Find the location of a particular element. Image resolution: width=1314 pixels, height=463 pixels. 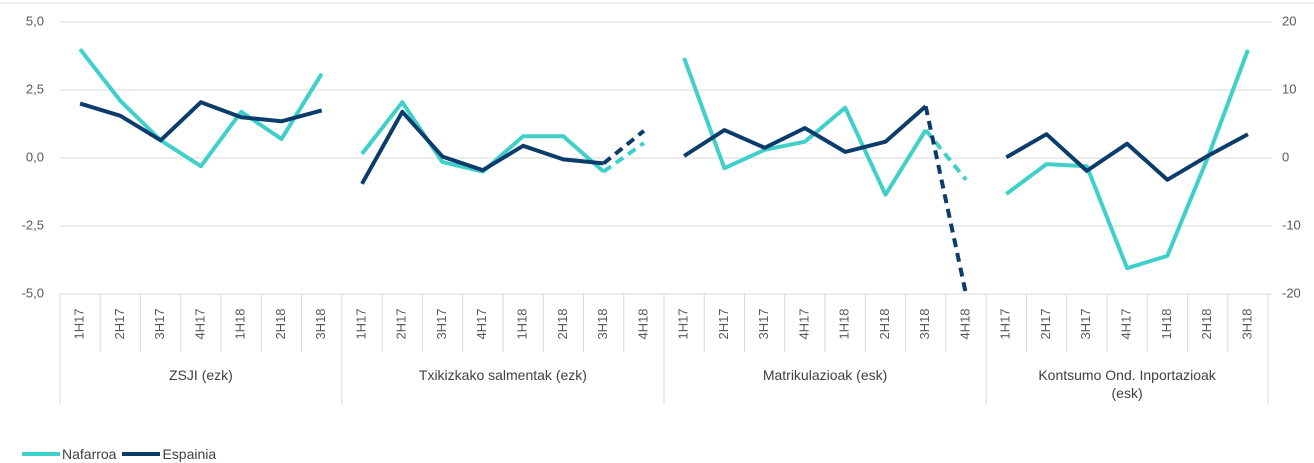

group-label: ZSJI (ezk) is located at coordinates (201, 375).